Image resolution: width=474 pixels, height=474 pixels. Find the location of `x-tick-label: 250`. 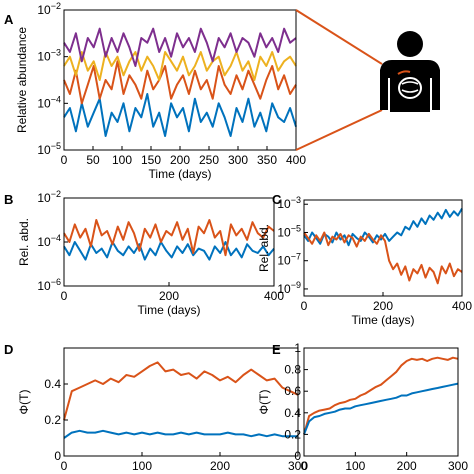

x-tick-label: 250 is located at coordinates (209, 160).